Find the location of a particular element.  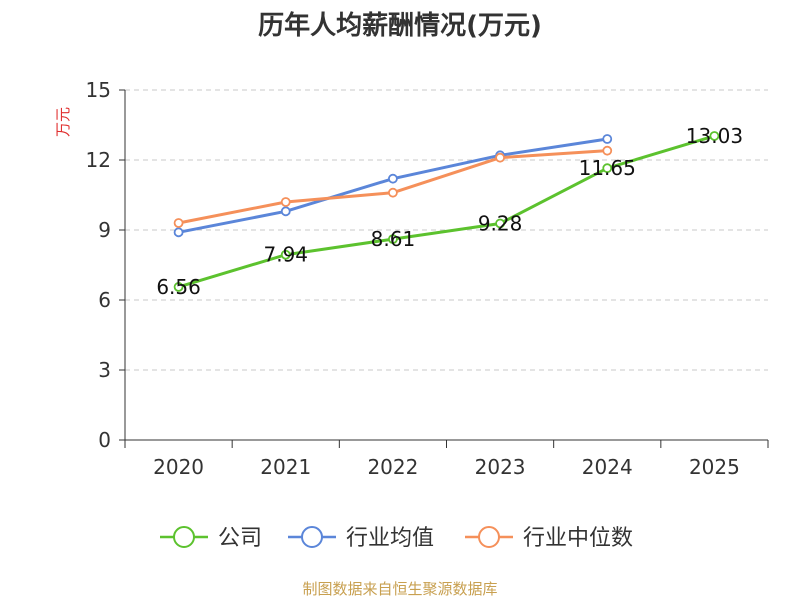

y-tick-label: 6 is located at coordinates (104, 300).